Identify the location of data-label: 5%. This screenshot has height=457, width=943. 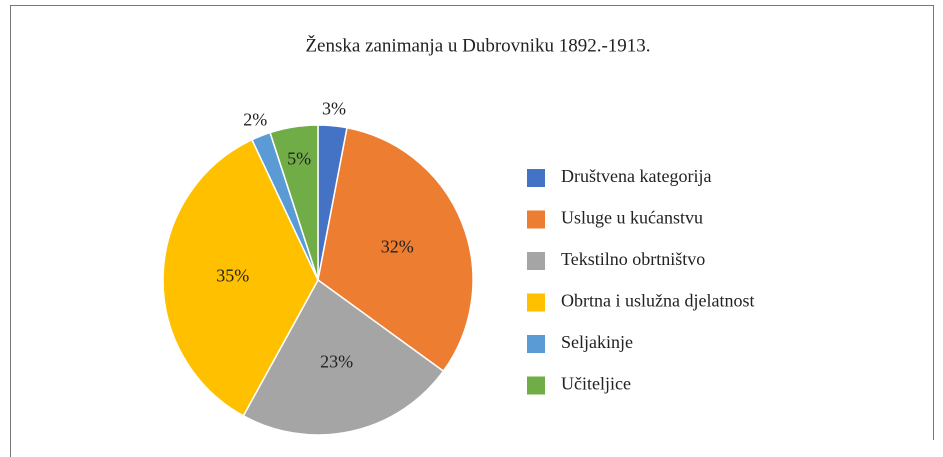
(299, 159).